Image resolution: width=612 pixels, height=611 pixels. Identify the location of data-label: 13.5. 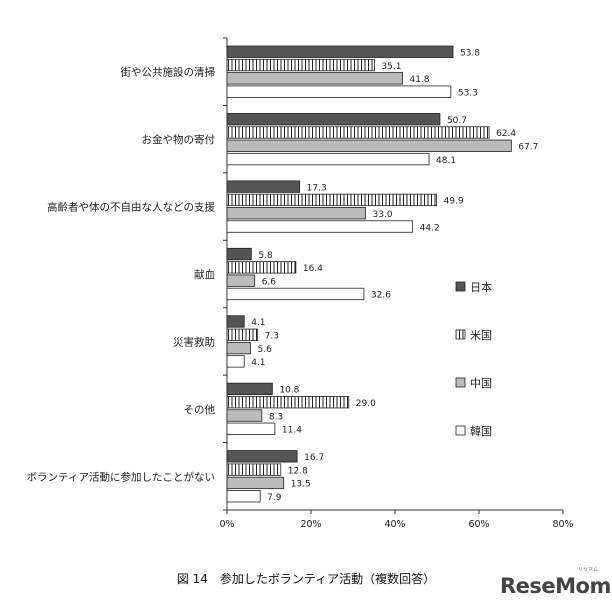
(301, 485).